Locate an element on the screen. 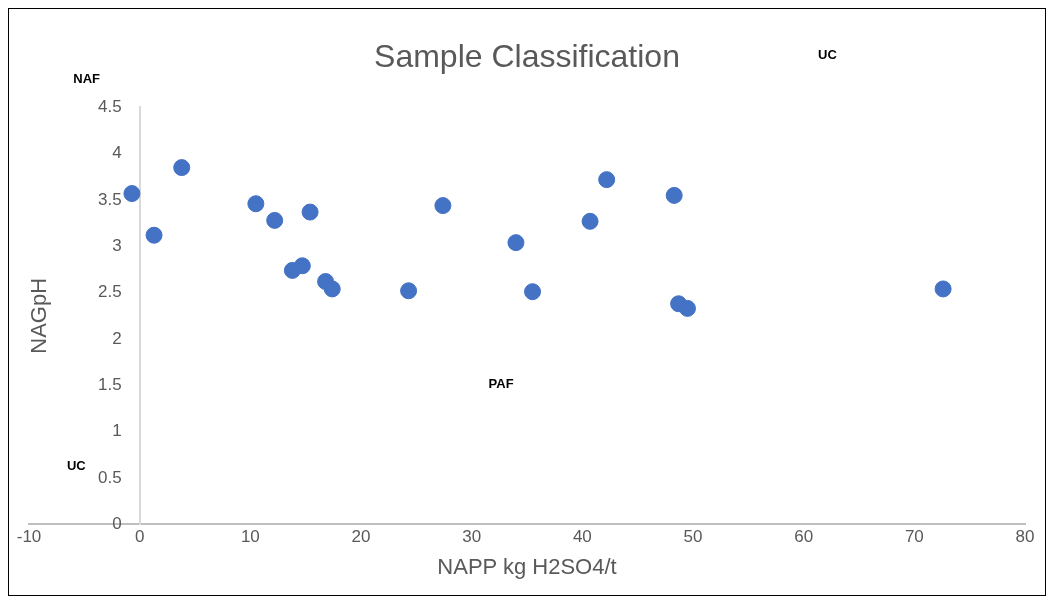 The image size is (1054, 604). x-tick-label: 20 is located at coordinates (361, 537).